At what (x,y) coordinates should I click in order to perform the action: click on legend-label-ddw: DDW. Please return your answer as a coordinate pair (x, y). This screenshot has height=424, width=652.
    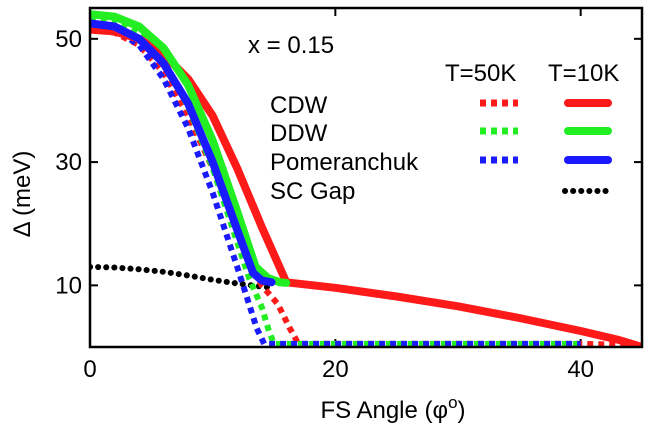
    Looking at the image, I should click on (299, 133).